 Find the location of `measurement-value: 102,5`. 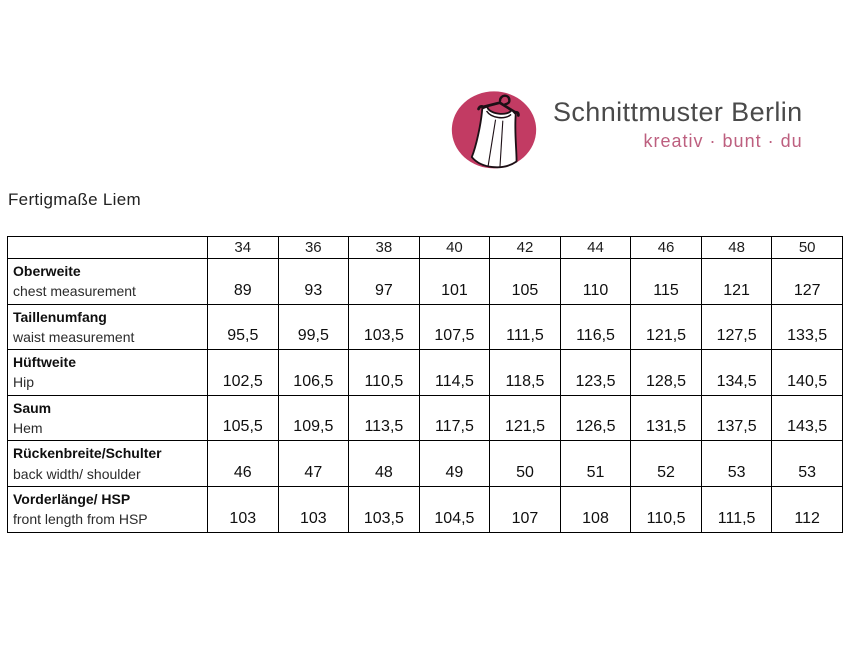

measurement-value: 102,5 is located at coordinates (243, 372).